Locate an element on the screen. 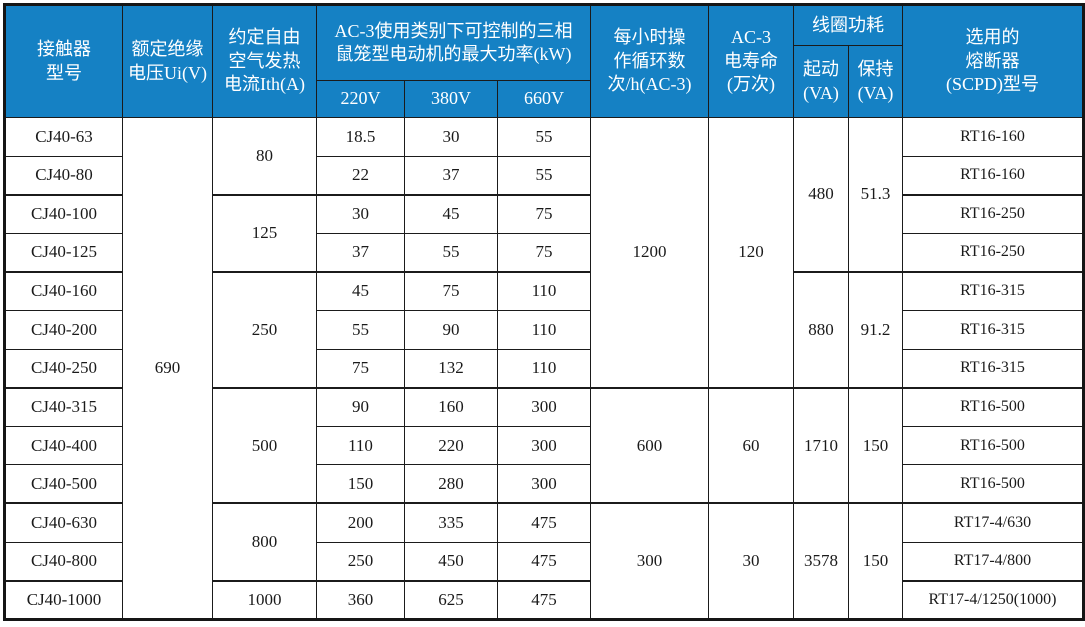  cell-ith: 800 is located at coordinates (264, 542).